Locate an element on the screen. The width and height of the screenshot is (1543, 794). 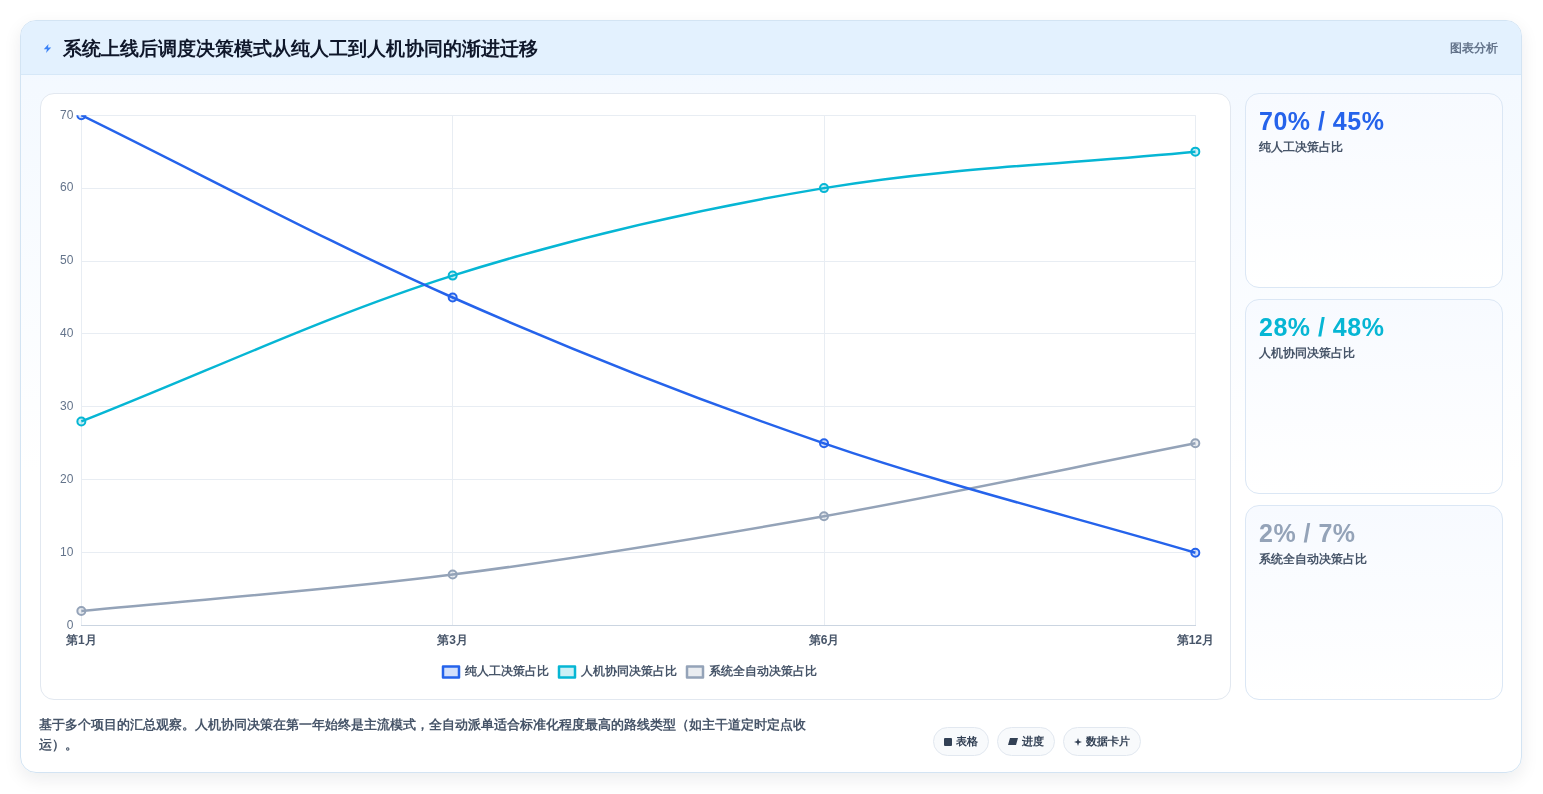
y-tick-label: 60 is located at coordinates (66, 187).